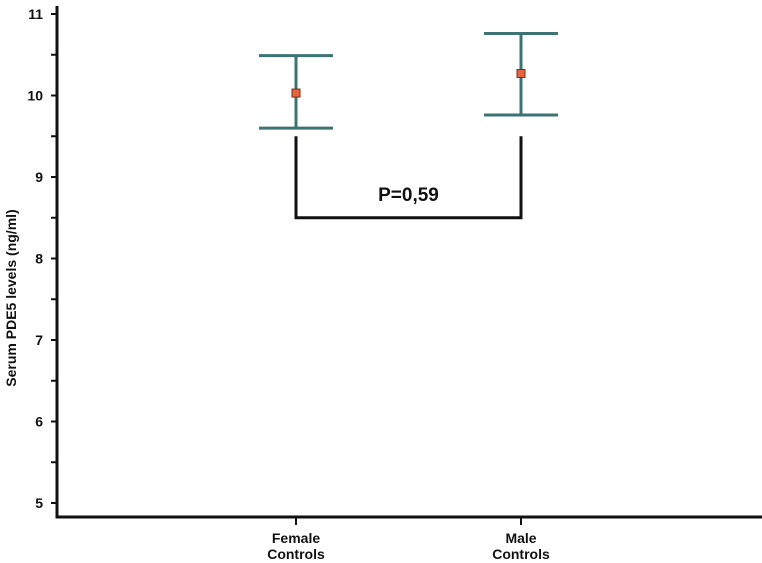  What do you see at coordinates (35, 96) in the screenshot?
I see `y-tick-label: 10` at bounding box center [35, 96].